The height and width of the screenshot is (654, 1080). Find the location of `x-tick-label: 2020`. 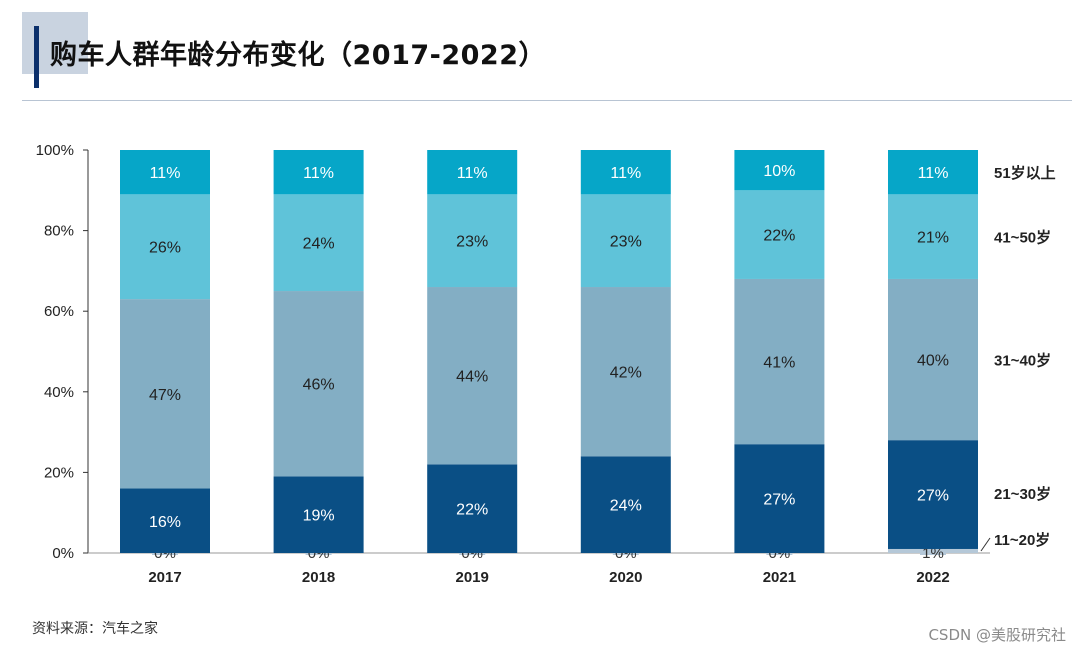

x-tick-label: 2020 is located at coordinates (625, 577).